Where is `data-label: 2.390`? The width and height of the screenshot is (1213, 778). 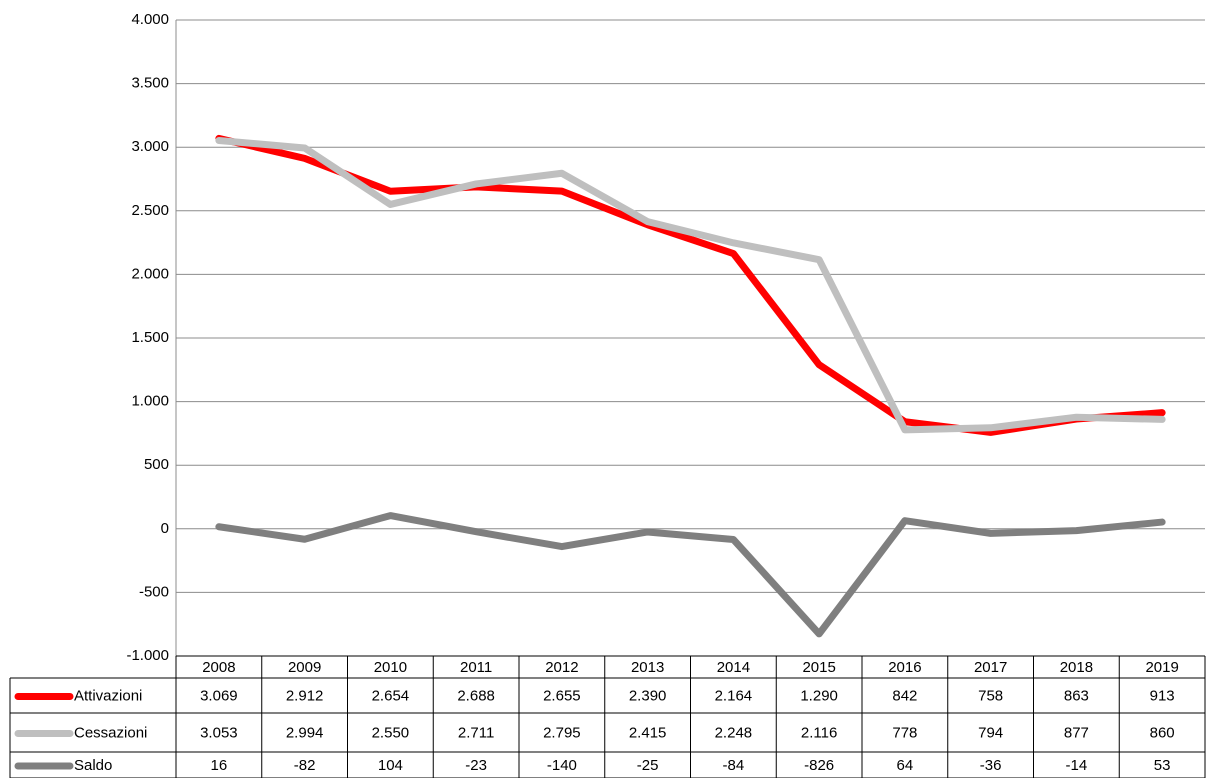 data-label: 2.390 is located at coordinates (648, 695).